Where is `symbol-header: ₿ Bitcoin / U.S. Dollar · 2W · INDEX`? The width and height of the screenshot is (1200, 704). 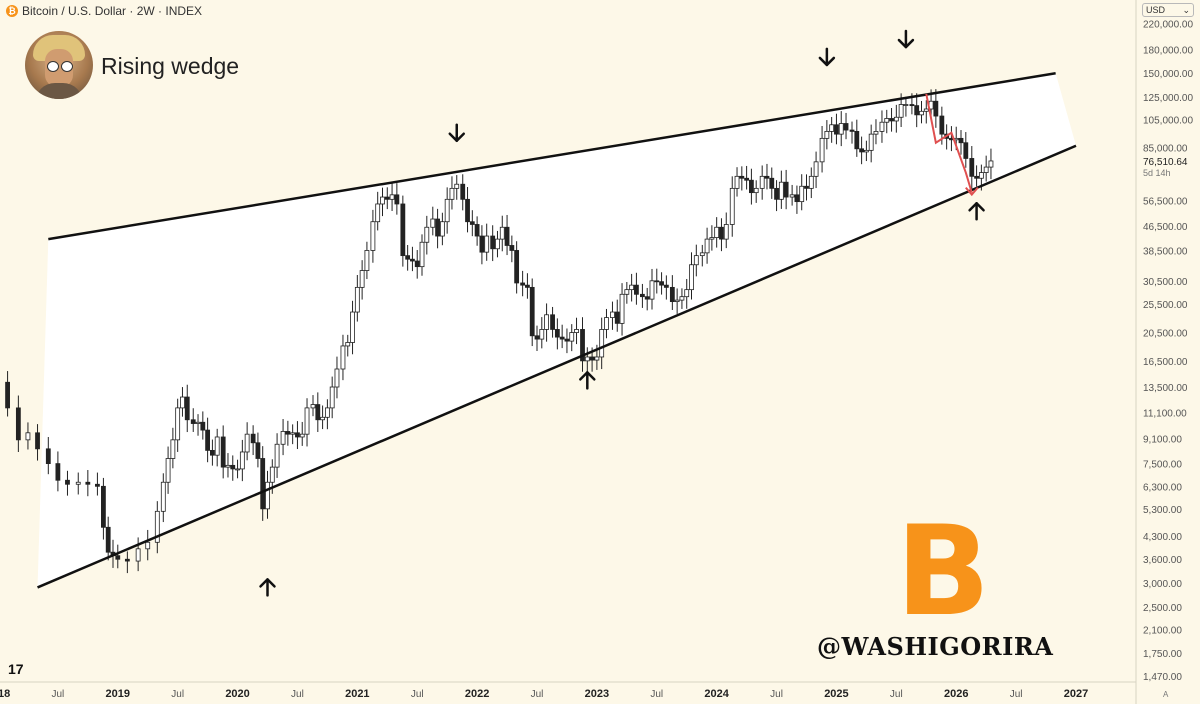 symbol-header: ₿ Bitcoin / U.S. Dollar · 2W · INDEX is located at coordinates (104, 11).